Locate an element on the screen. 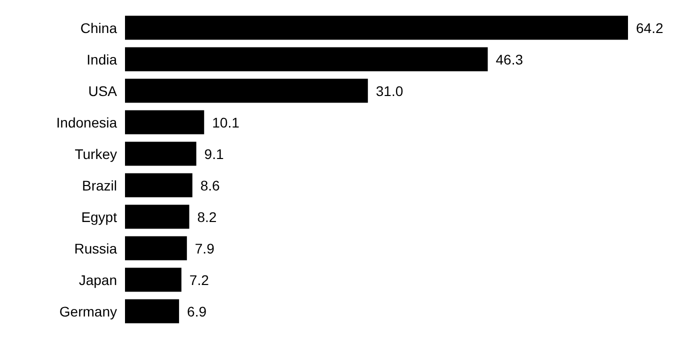 The height and width of the screenshot is (343, 693). data-label: 7.9 is located at coordinates (204, 248).